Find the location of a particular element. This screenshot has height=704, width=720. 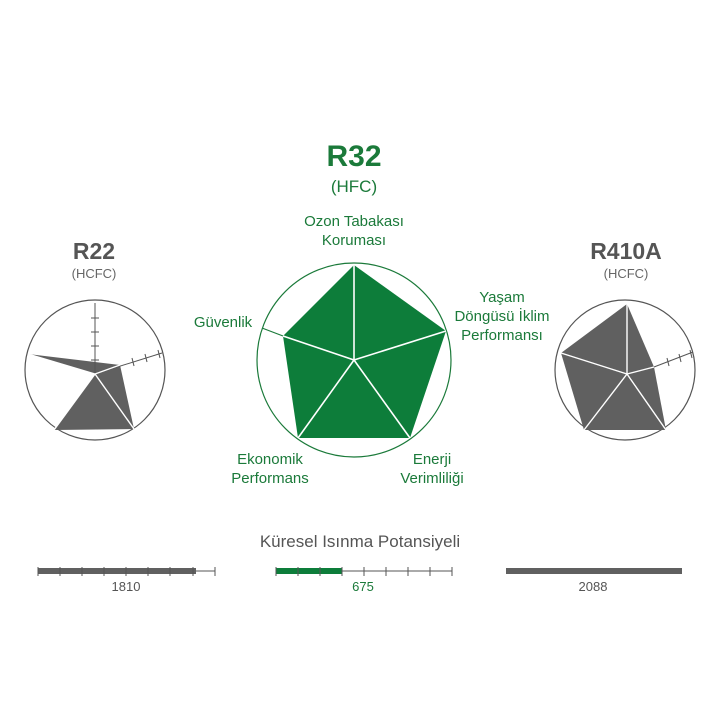

gwp-bar-r22 is located at coordinates (126, 571).